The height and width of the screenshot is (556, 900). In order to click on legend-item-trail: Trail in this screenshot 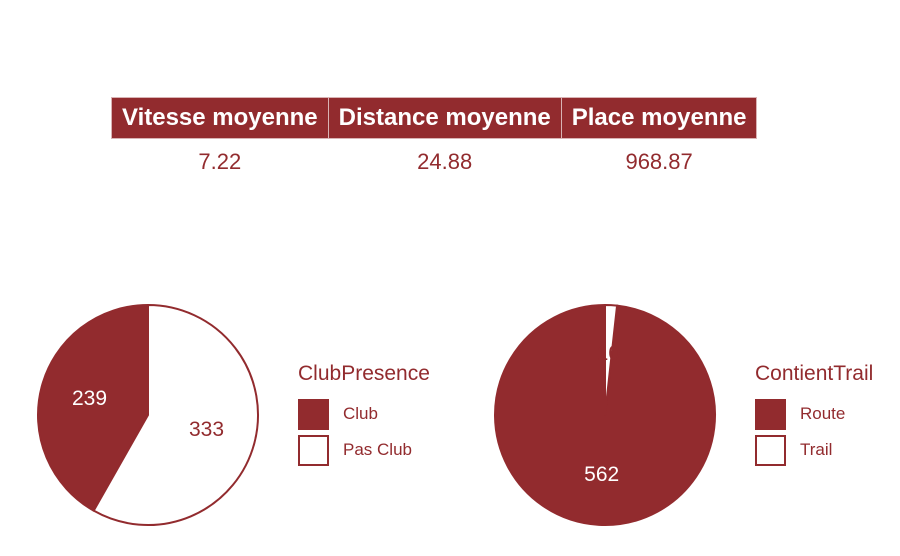, I will do `click(814, 450)`.